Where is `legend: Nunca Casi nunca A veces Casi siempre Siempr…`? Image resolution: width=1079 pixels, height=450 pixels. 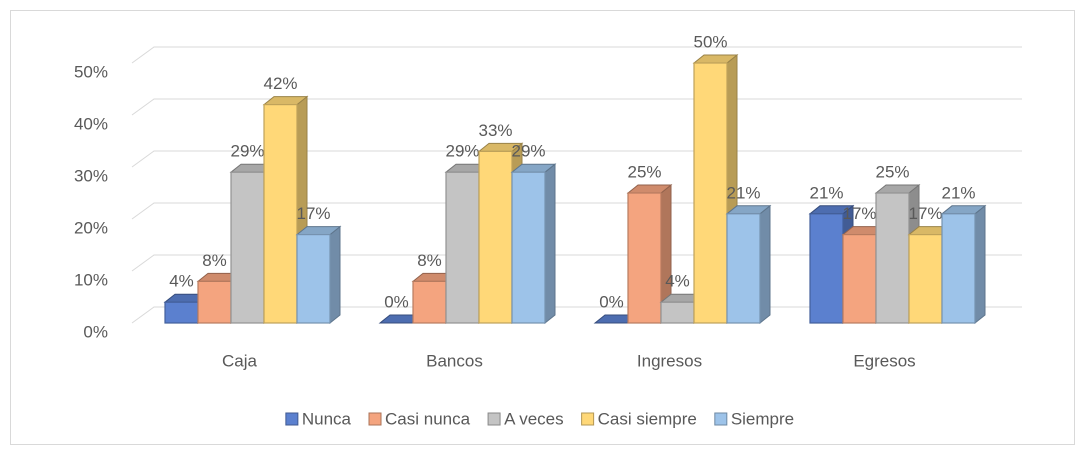
legend: Nunca Casi nunca A veces Casi siempre Siempr… is located at coordinates (539, 418).